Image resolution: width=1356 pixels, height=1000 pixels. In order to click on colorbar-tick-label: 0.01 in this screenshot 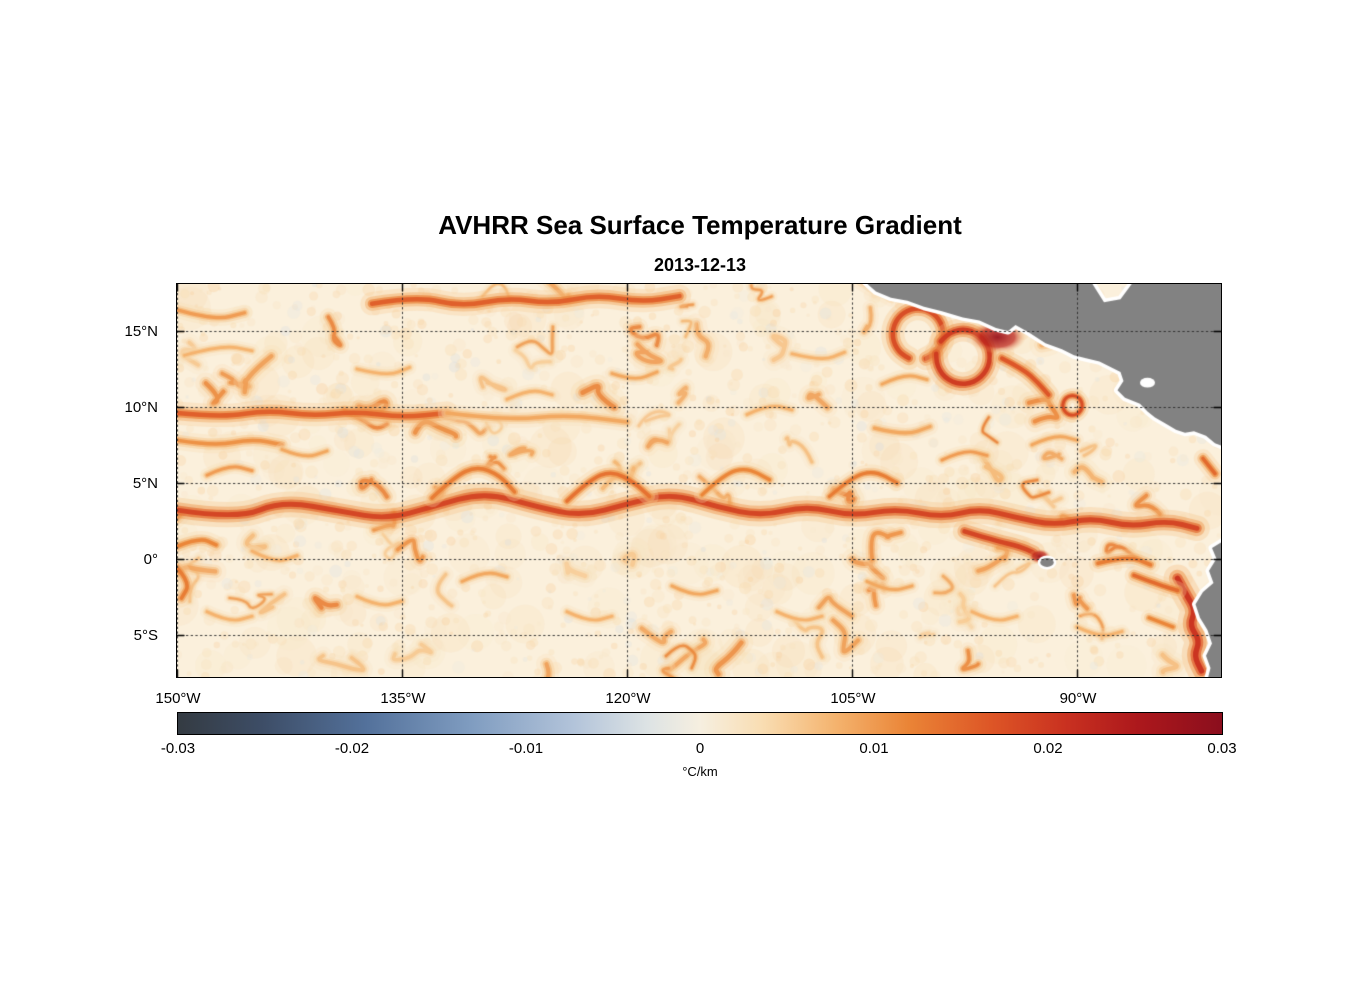, I will do `click(874, 748)`.